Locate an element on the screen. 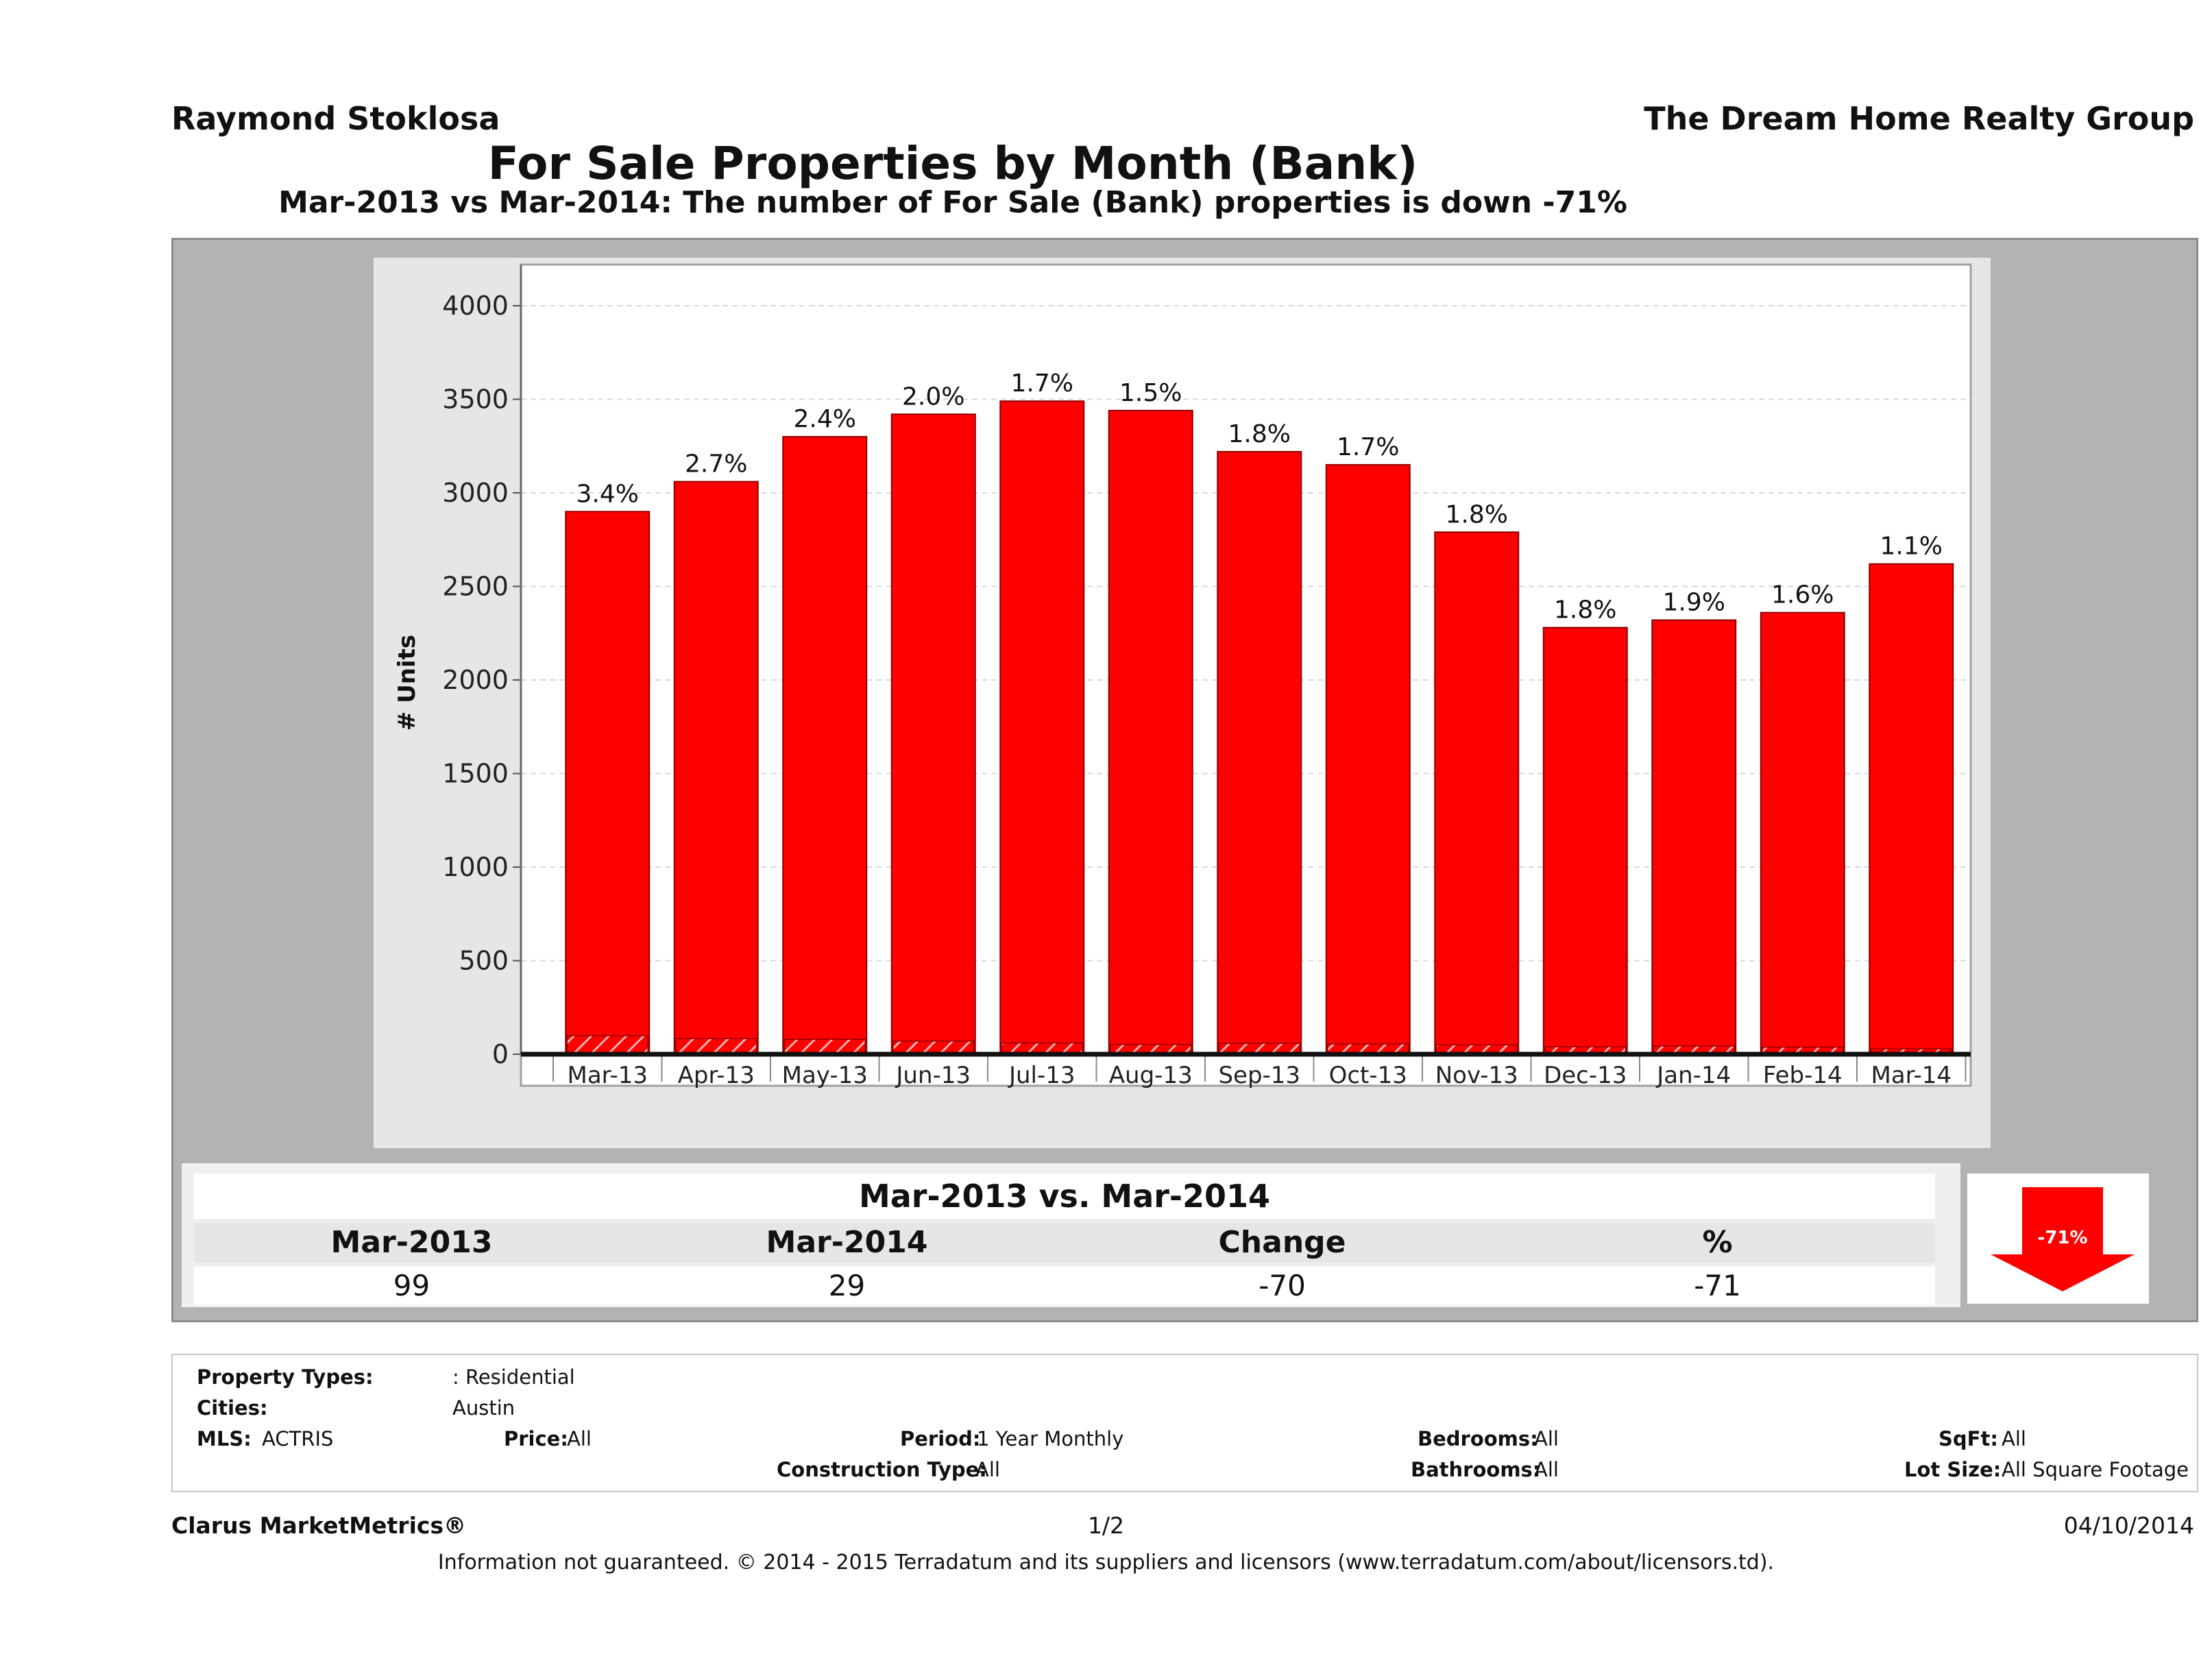 This screenshot has width=2212, height=1678. x-tick-label: Jul-13 is located at coordinates (1041, 1075).